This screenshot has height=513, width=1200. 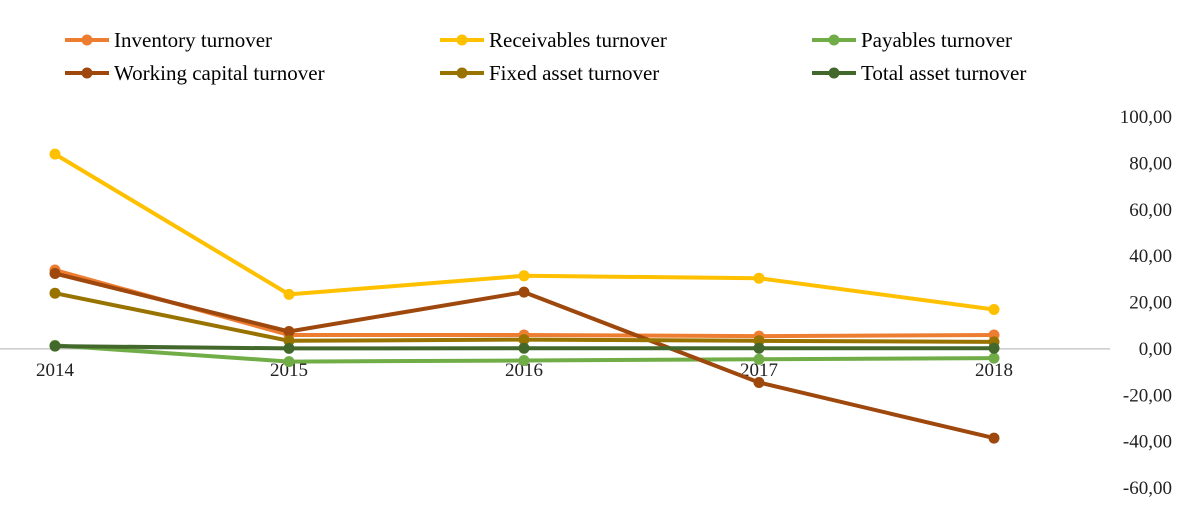 What do you see at coordinates (1150, 163) in the screenshot?
I see `y-tick-label: 80,00` at bounding box center [1150, 163].